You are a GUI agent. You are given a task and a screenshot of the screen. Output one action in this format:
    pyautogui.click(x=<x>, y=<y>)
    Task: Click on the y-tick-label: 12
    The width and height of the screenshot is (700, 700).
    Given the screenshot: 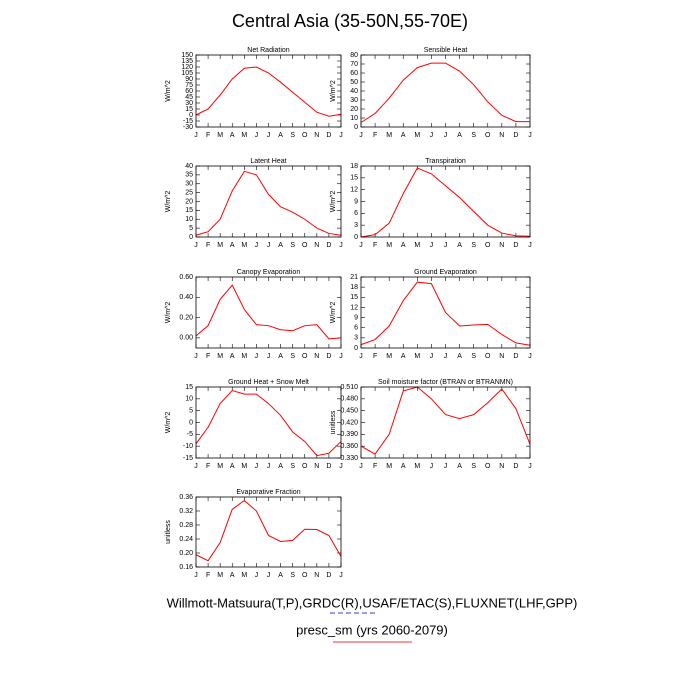 What is the action you would take?
    pyautogui.click(x=354, y=190)
    